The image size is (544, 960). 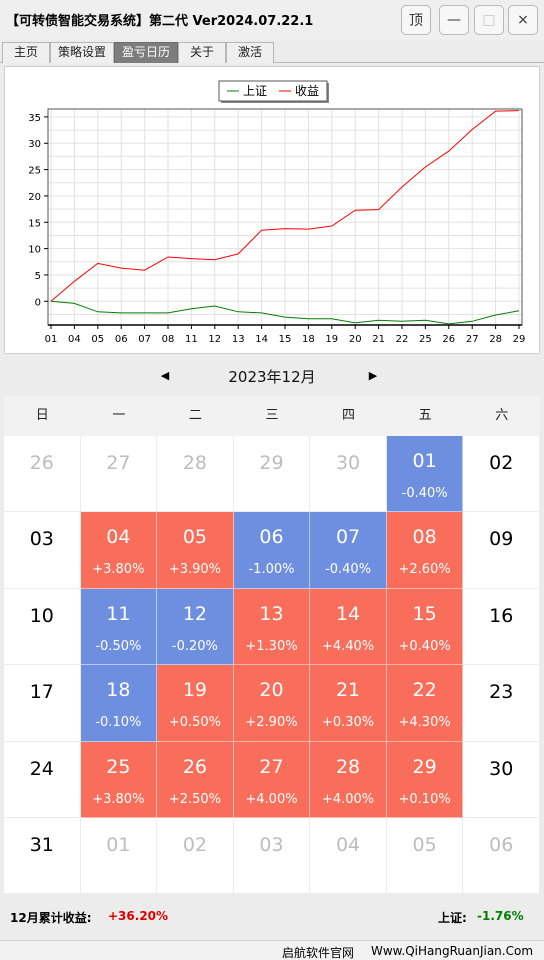 I want to click on month-navigator: ◀ 2023年12月 ▶, so click(x=272, y=376).